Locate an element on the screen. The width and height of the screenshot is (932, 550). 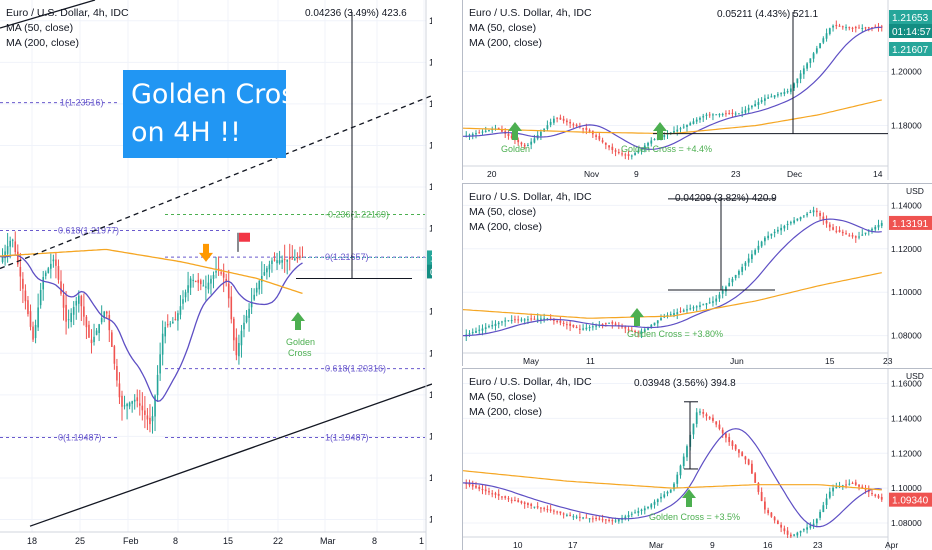
x-tick-label: 16 is located at coordinates (768, 545).